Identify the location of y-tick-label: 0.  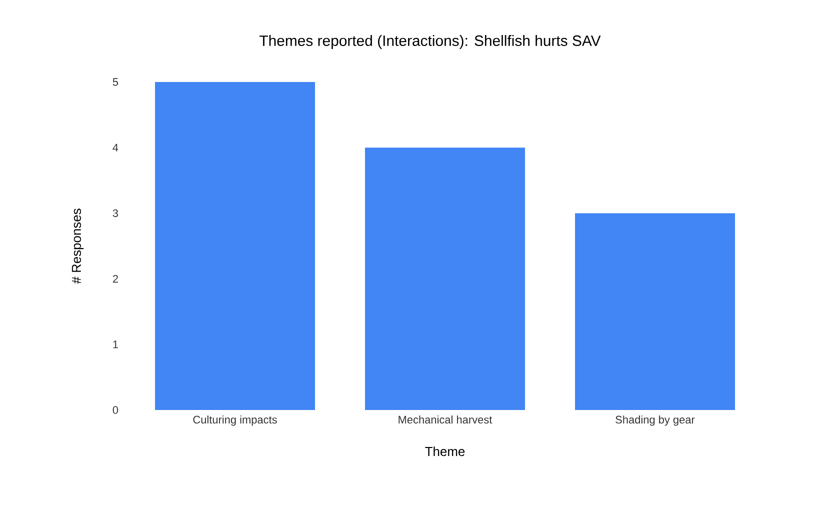
(115, 410).